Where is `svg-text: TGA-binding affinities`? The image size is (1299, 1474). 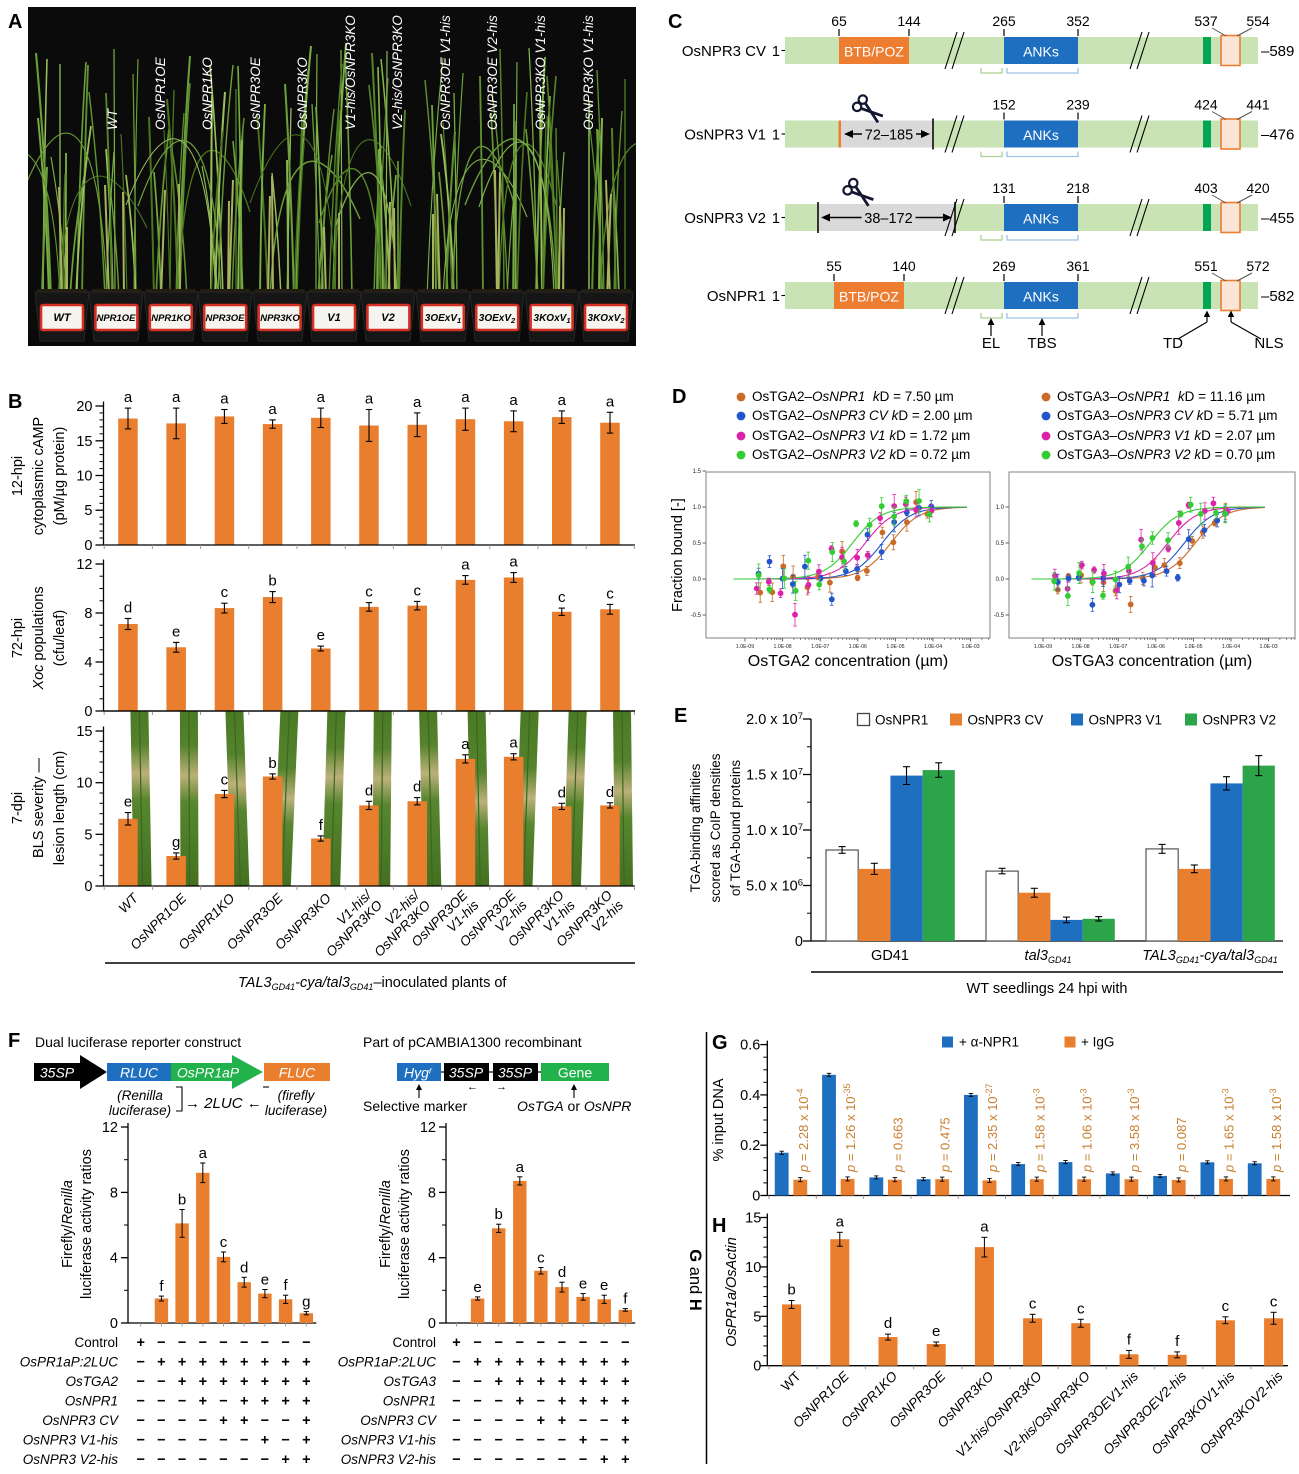 svg-text: TGA-binding affinities is located at coordinates (695, 827).